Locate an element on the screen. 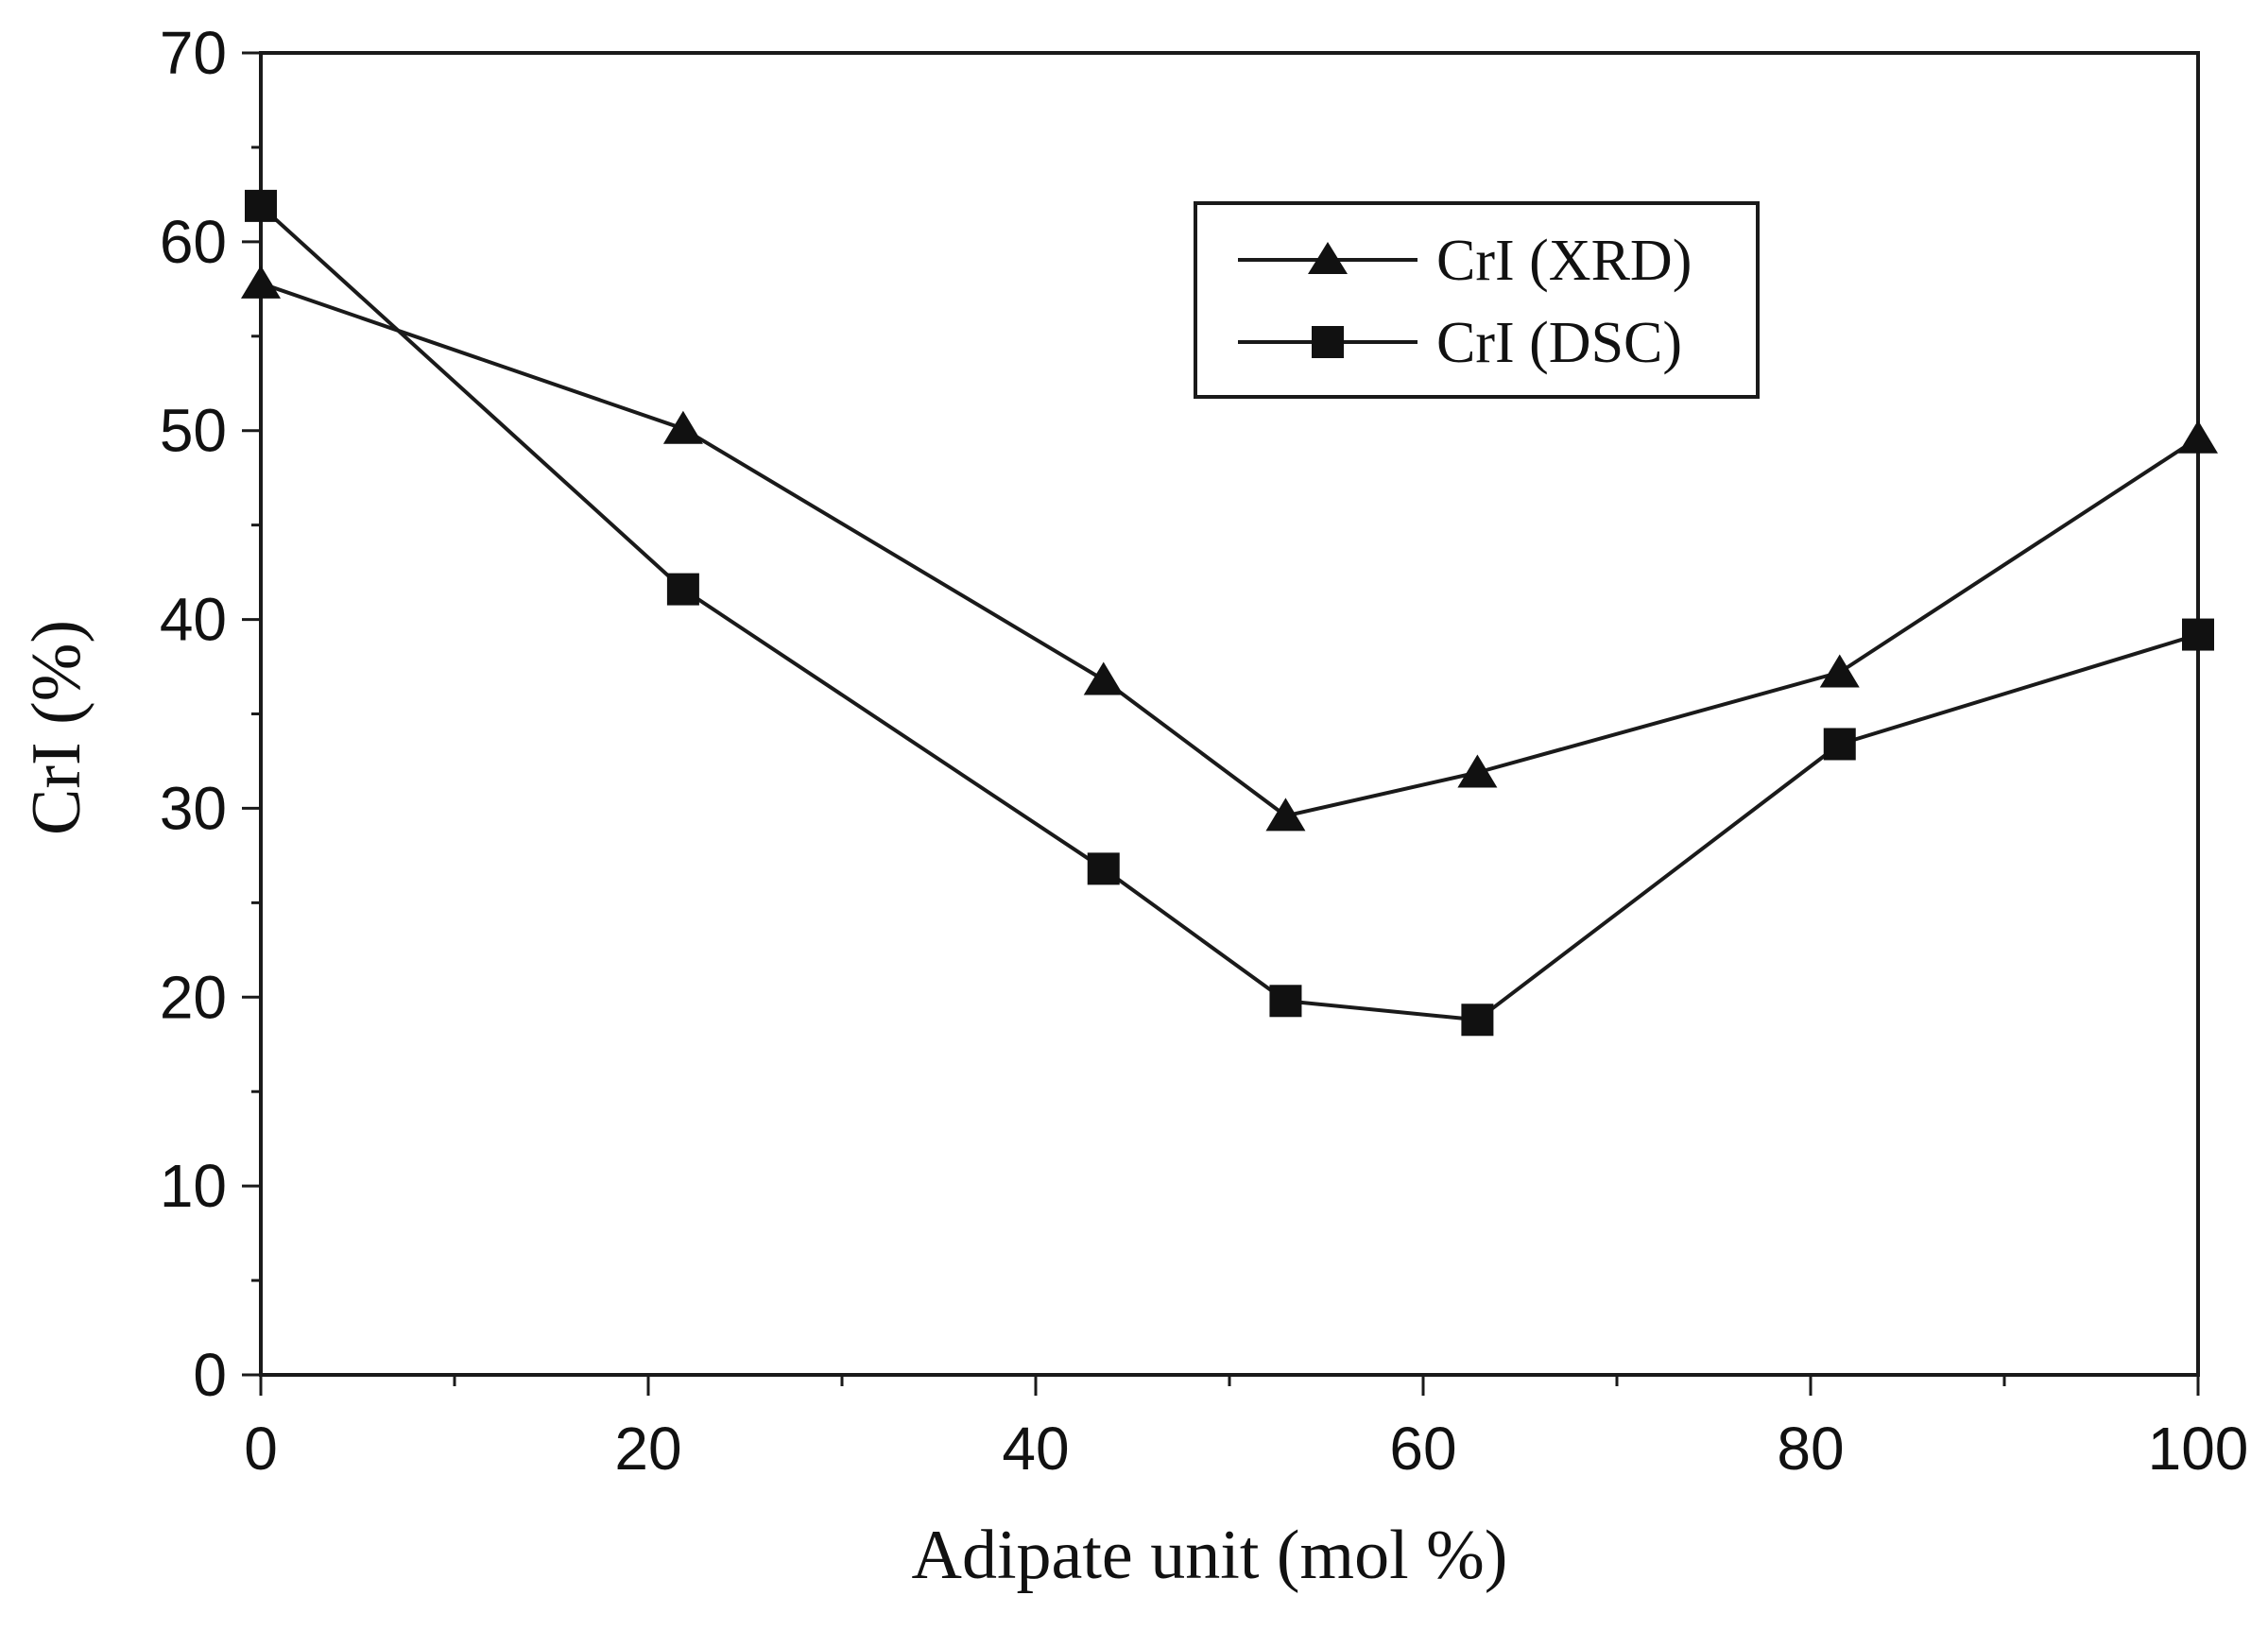  x-tick-label: 20 is located at coordinates (647, 1449).